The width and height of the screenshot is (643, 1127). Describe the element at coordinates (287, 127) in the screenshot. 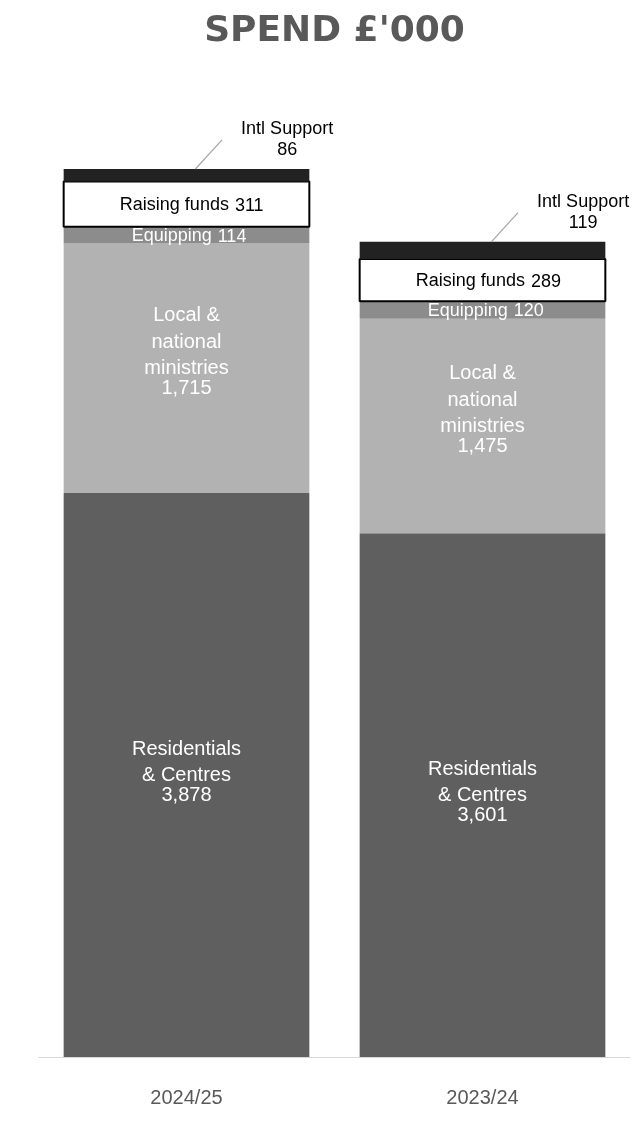

I see `series-label: Intl Support` at that location.